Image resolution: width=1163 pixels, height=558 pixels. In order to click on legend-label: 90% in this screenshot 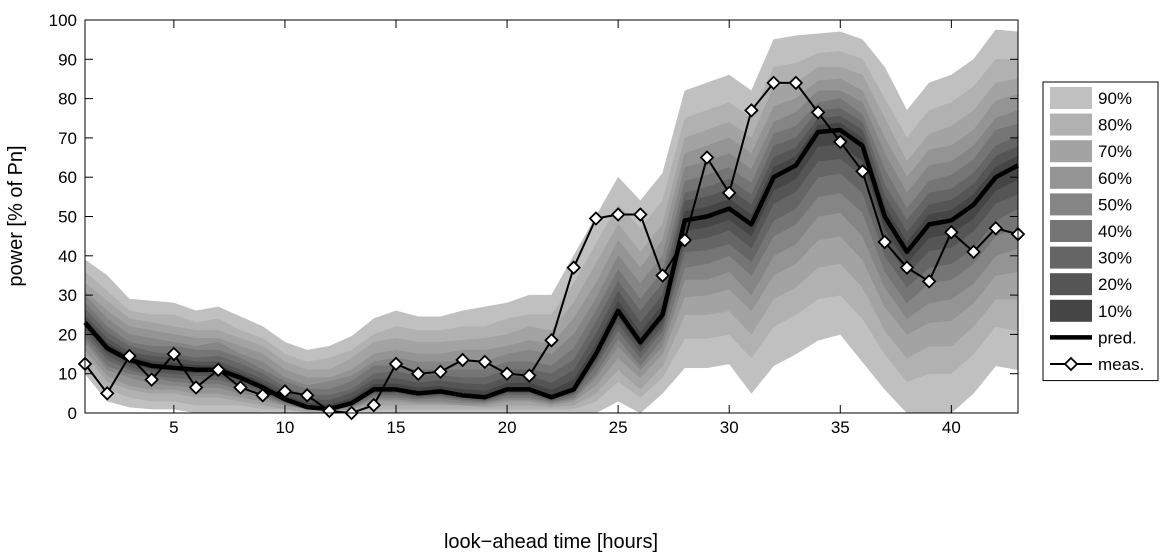, I will do `click(1115, 98)`.